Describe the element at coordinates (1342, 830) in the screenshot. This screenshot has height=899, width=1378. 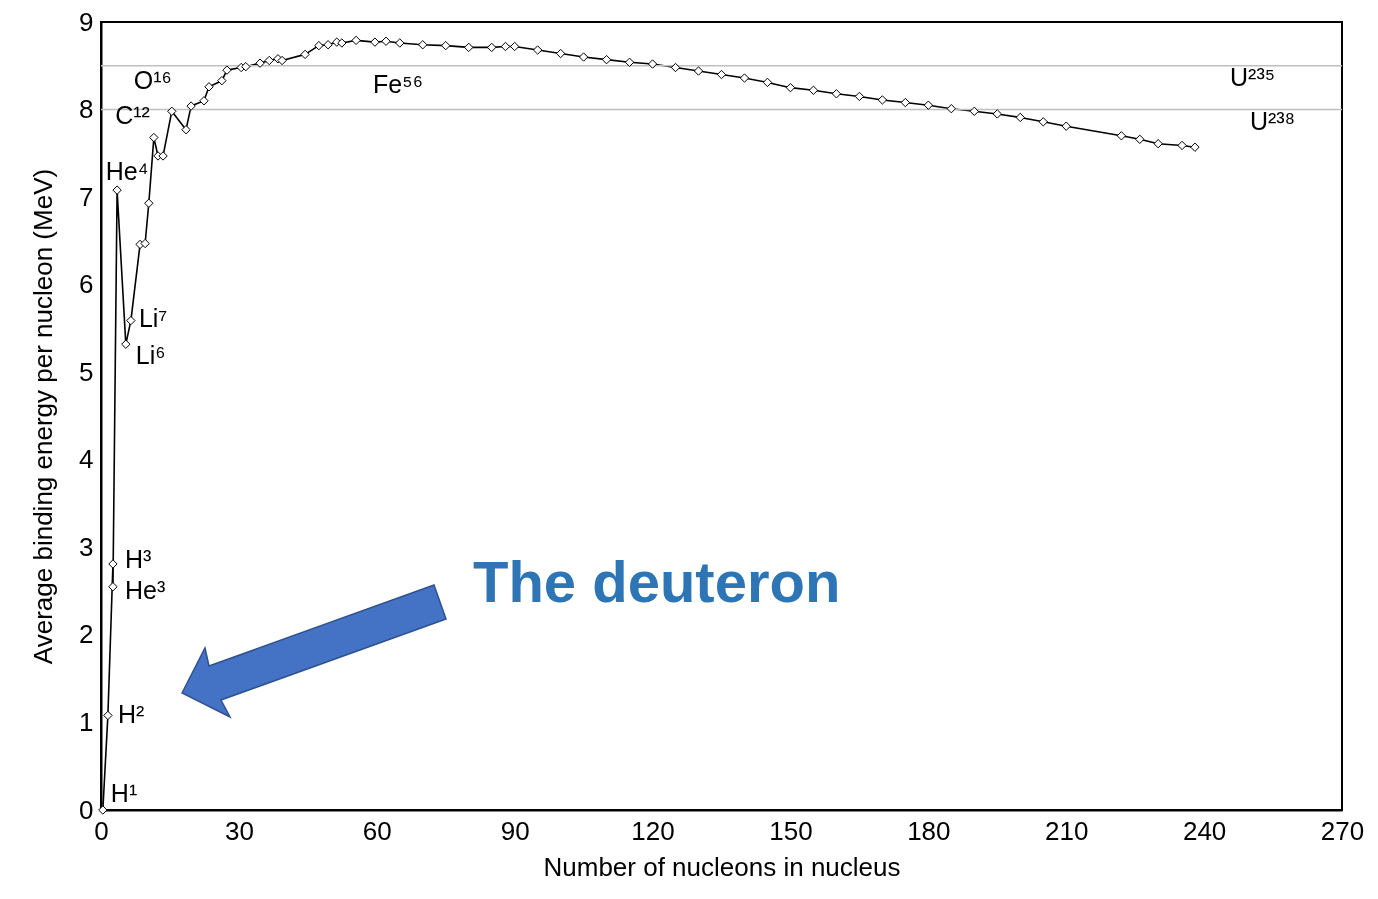
I see `x-tick-label: 270` at that location.